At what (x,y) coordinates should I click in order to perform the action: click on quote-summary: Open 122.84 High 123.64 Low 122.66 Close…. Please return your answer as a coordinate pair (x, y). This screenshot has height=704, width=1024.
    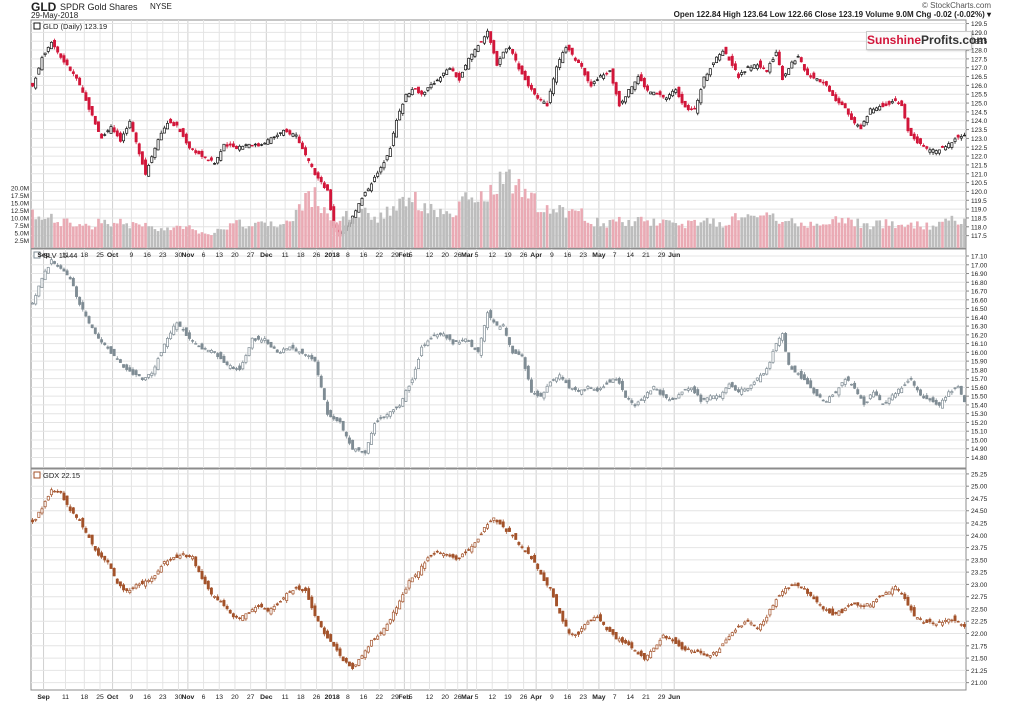
    Looking at the image, I should click on (832, 14).